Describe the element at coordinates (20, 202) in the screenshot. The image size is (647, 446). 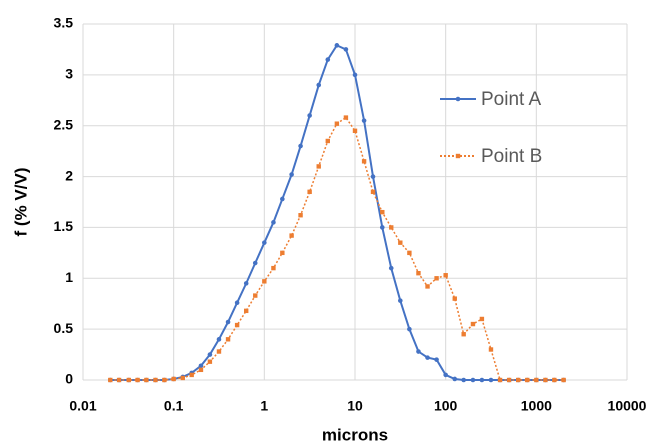
I see `y-axis-title: f (% V/V)` at that location.